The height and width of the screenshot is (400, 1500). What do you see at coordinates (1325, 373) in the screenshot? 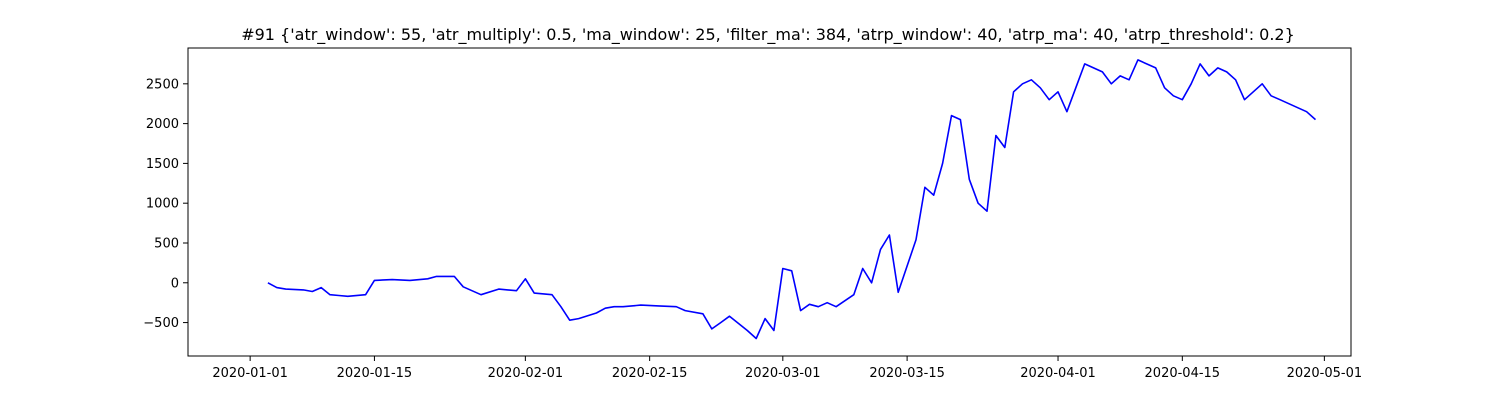
I see `x-tick-label: 2020-05-01` at bounding box center [1325, 373].